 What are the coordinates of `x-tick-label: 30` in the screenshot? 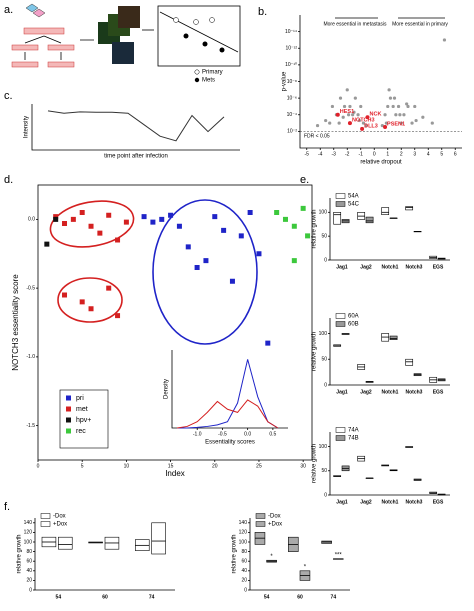 It's located at (303, 466).